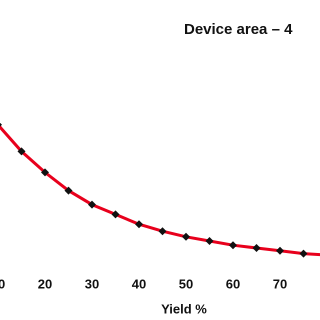 The height and width of the screenshot is (320, 320). What do you see at coordinates (92, 283) in the screenshot?
I see `x-tick-label: 30` at bounding box center [92, 283].